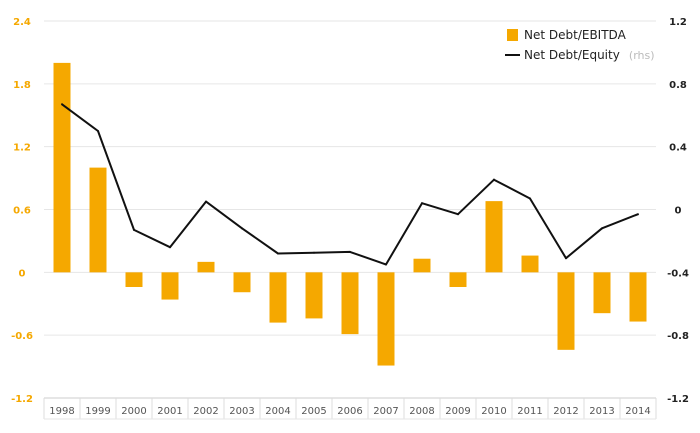  Describe the element at coordinates (169, 411) in the screenshot. I see `x-tick-label: 2001` at that location.